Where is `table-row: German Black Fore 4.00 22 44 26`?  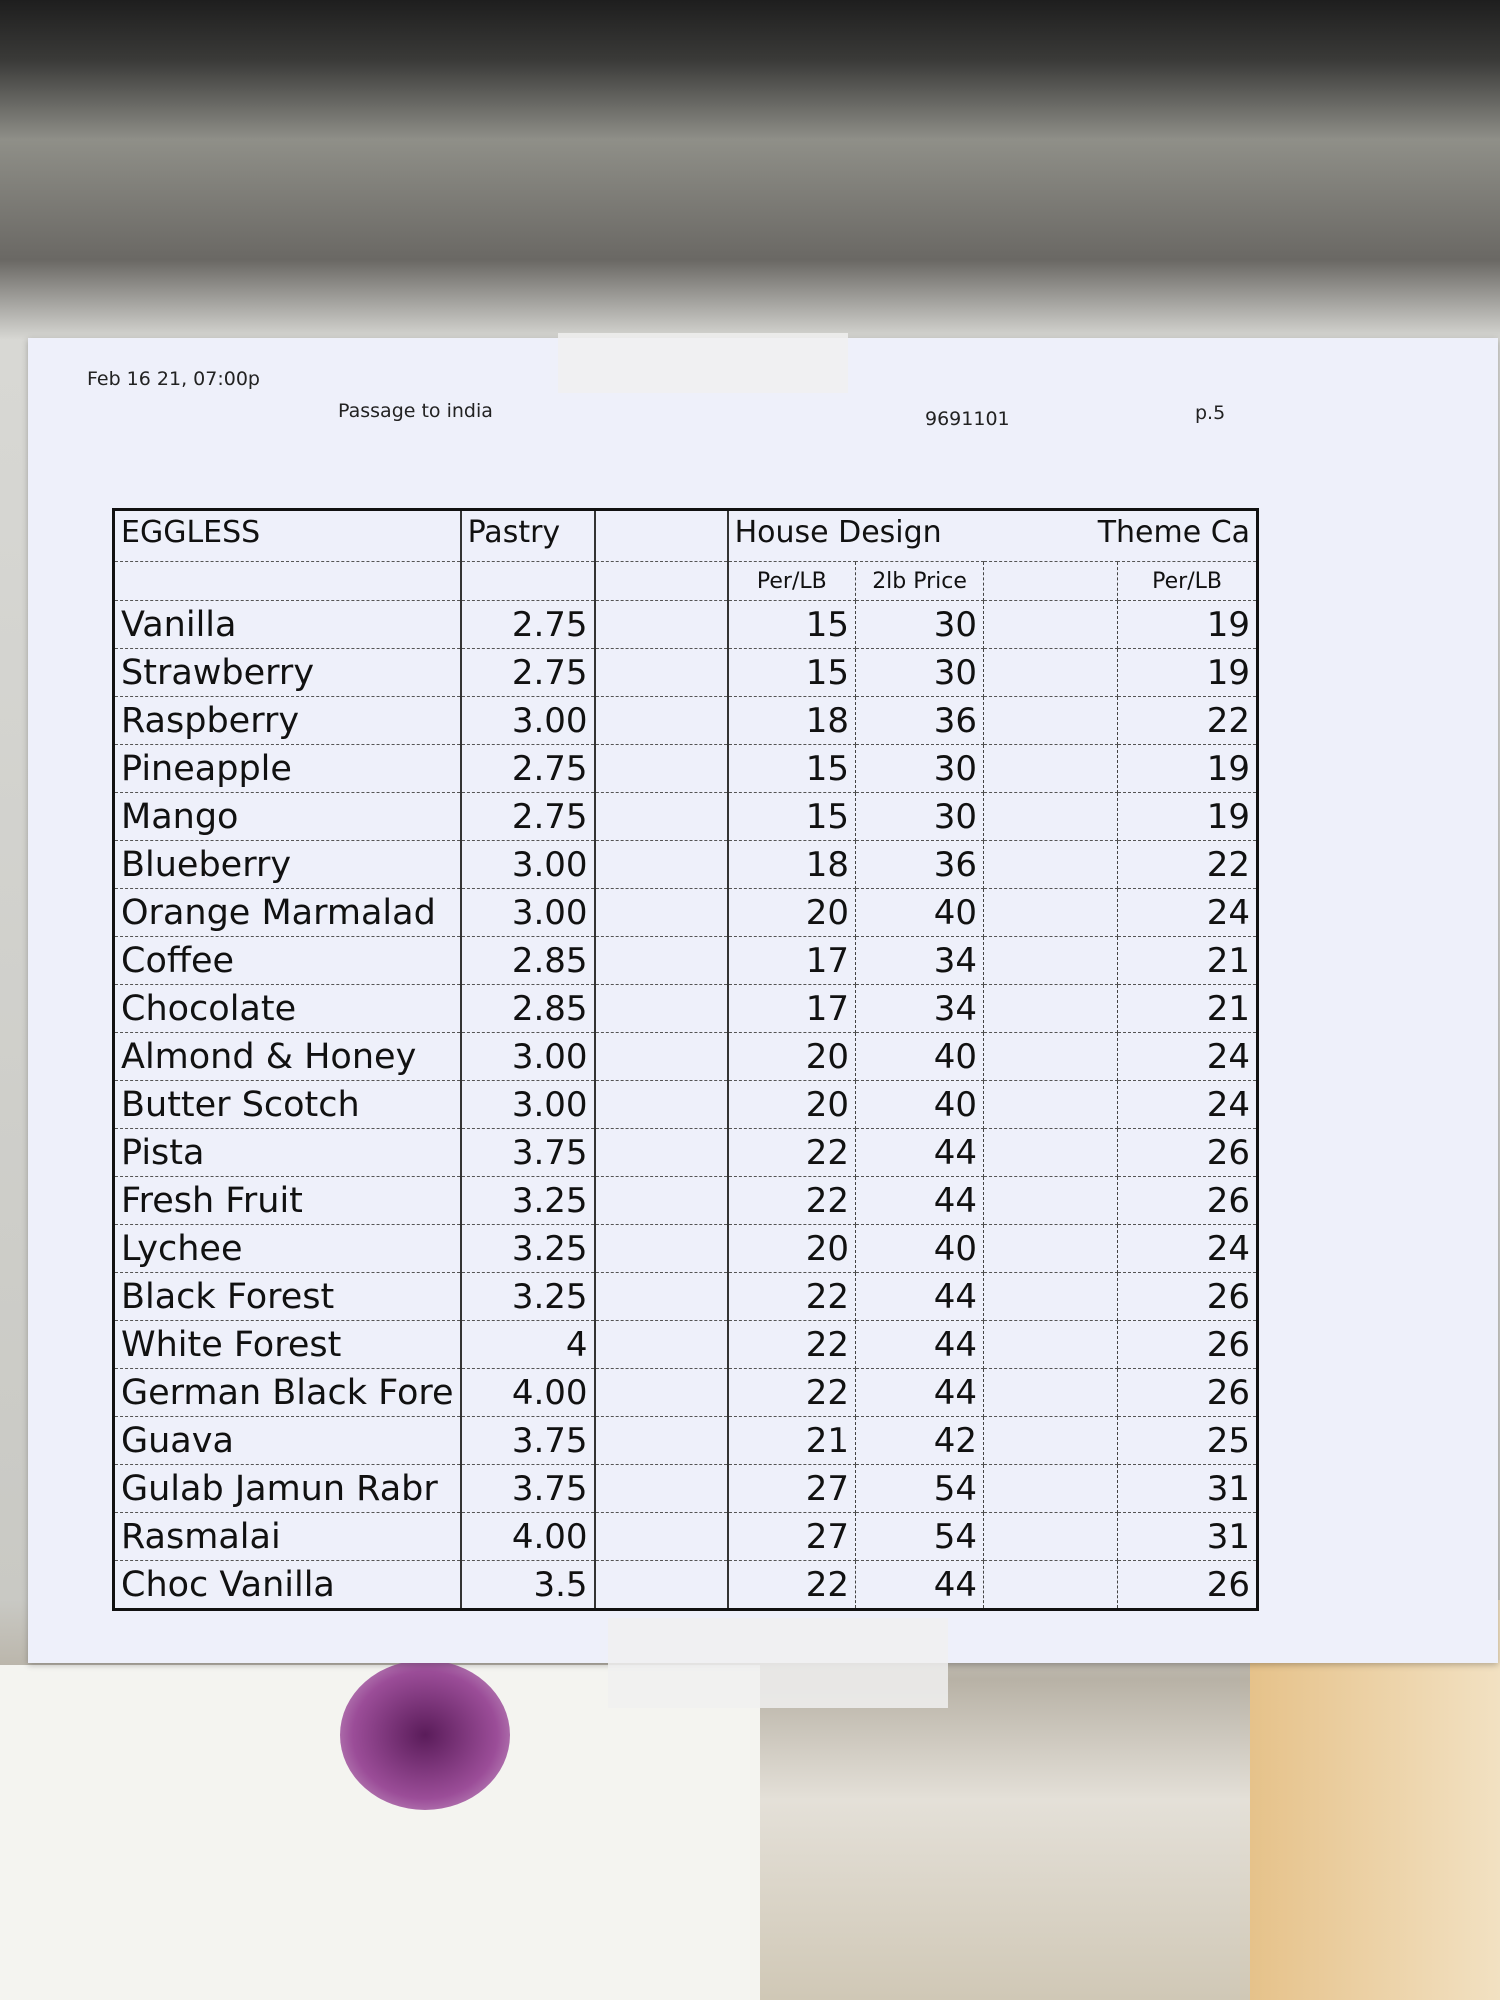 table-row: German Black Fore 4.00 22 44 26 is located at coordinates (685, 1392).